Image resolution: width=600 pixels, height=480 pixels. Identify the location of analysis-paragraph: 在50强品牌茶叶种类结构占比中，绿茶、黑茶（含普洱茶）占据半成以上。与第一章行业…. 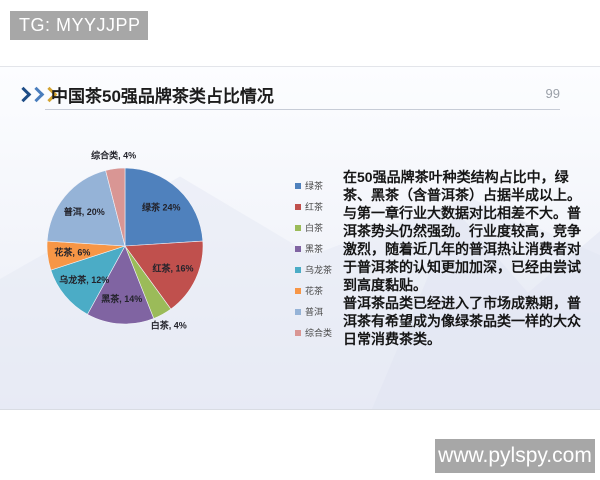
(462, 231).